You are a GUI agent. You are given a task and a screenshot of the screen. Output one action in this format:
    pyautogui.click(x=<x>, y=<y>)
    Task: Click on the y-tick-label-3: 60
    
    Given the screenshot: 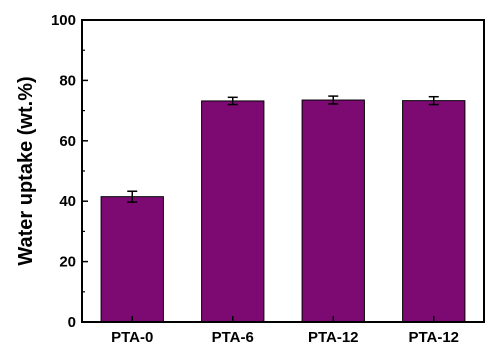 What is the action you would take?
    pyautogui.click(x=67, y=141)
    